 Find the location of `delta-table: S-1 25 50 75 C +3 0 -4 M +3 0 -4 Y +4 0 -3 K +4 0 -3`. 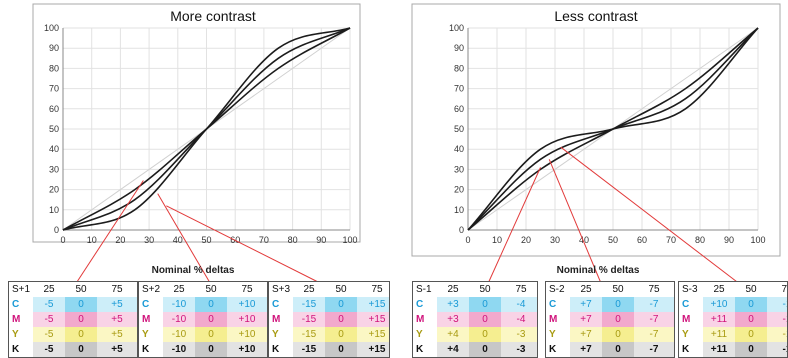

delta-table: S-1 25 50 75 C +3 0 -4 M +3 0 -4 Y +4 0 -3 K +4 0 -3 is located at coordinates (475, 319).